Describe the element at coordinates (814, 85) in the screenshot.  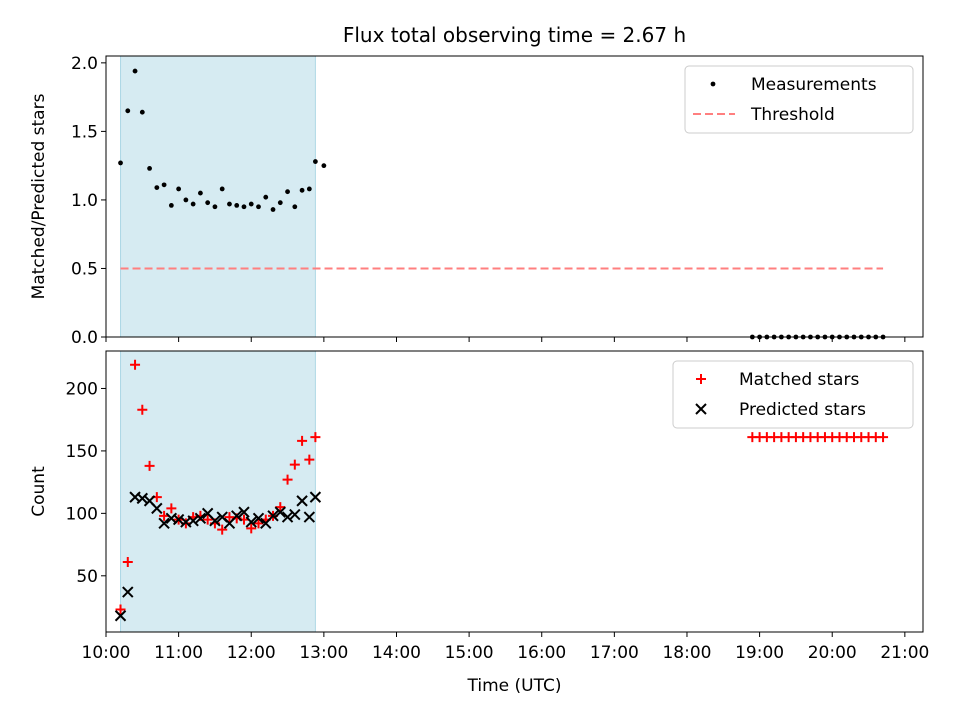
I see `legend-label: Measurements` at that location.